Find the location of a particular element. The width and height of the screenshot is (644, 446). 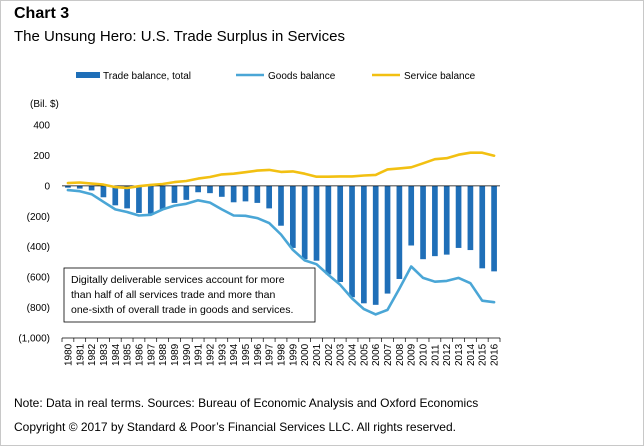

x-tick-label: 1994 is located at coordinates (234, 354).